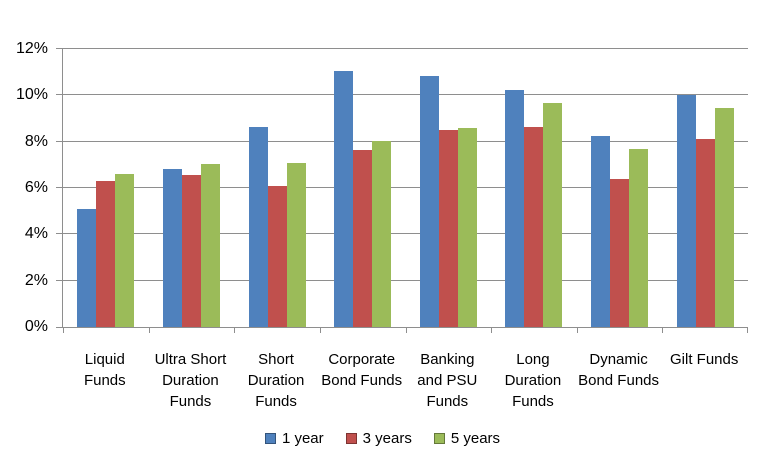 Image resolution: width=765 pixels, height=469 pixels. What do you see at coordinates (302, 438) in the screenshot?
I see `legend-label: 1 year` at bounding box center [302, 438].